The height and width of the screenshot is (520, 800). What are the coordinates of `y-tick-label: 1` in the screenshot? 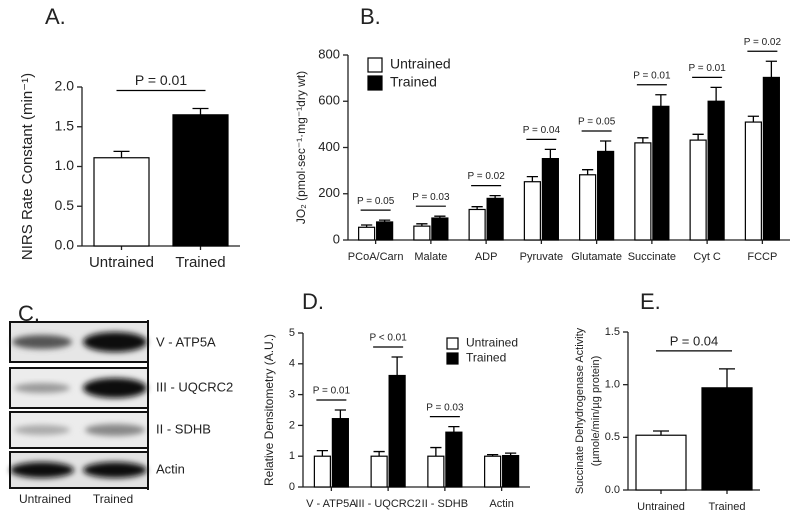 It's located at (292, 456).